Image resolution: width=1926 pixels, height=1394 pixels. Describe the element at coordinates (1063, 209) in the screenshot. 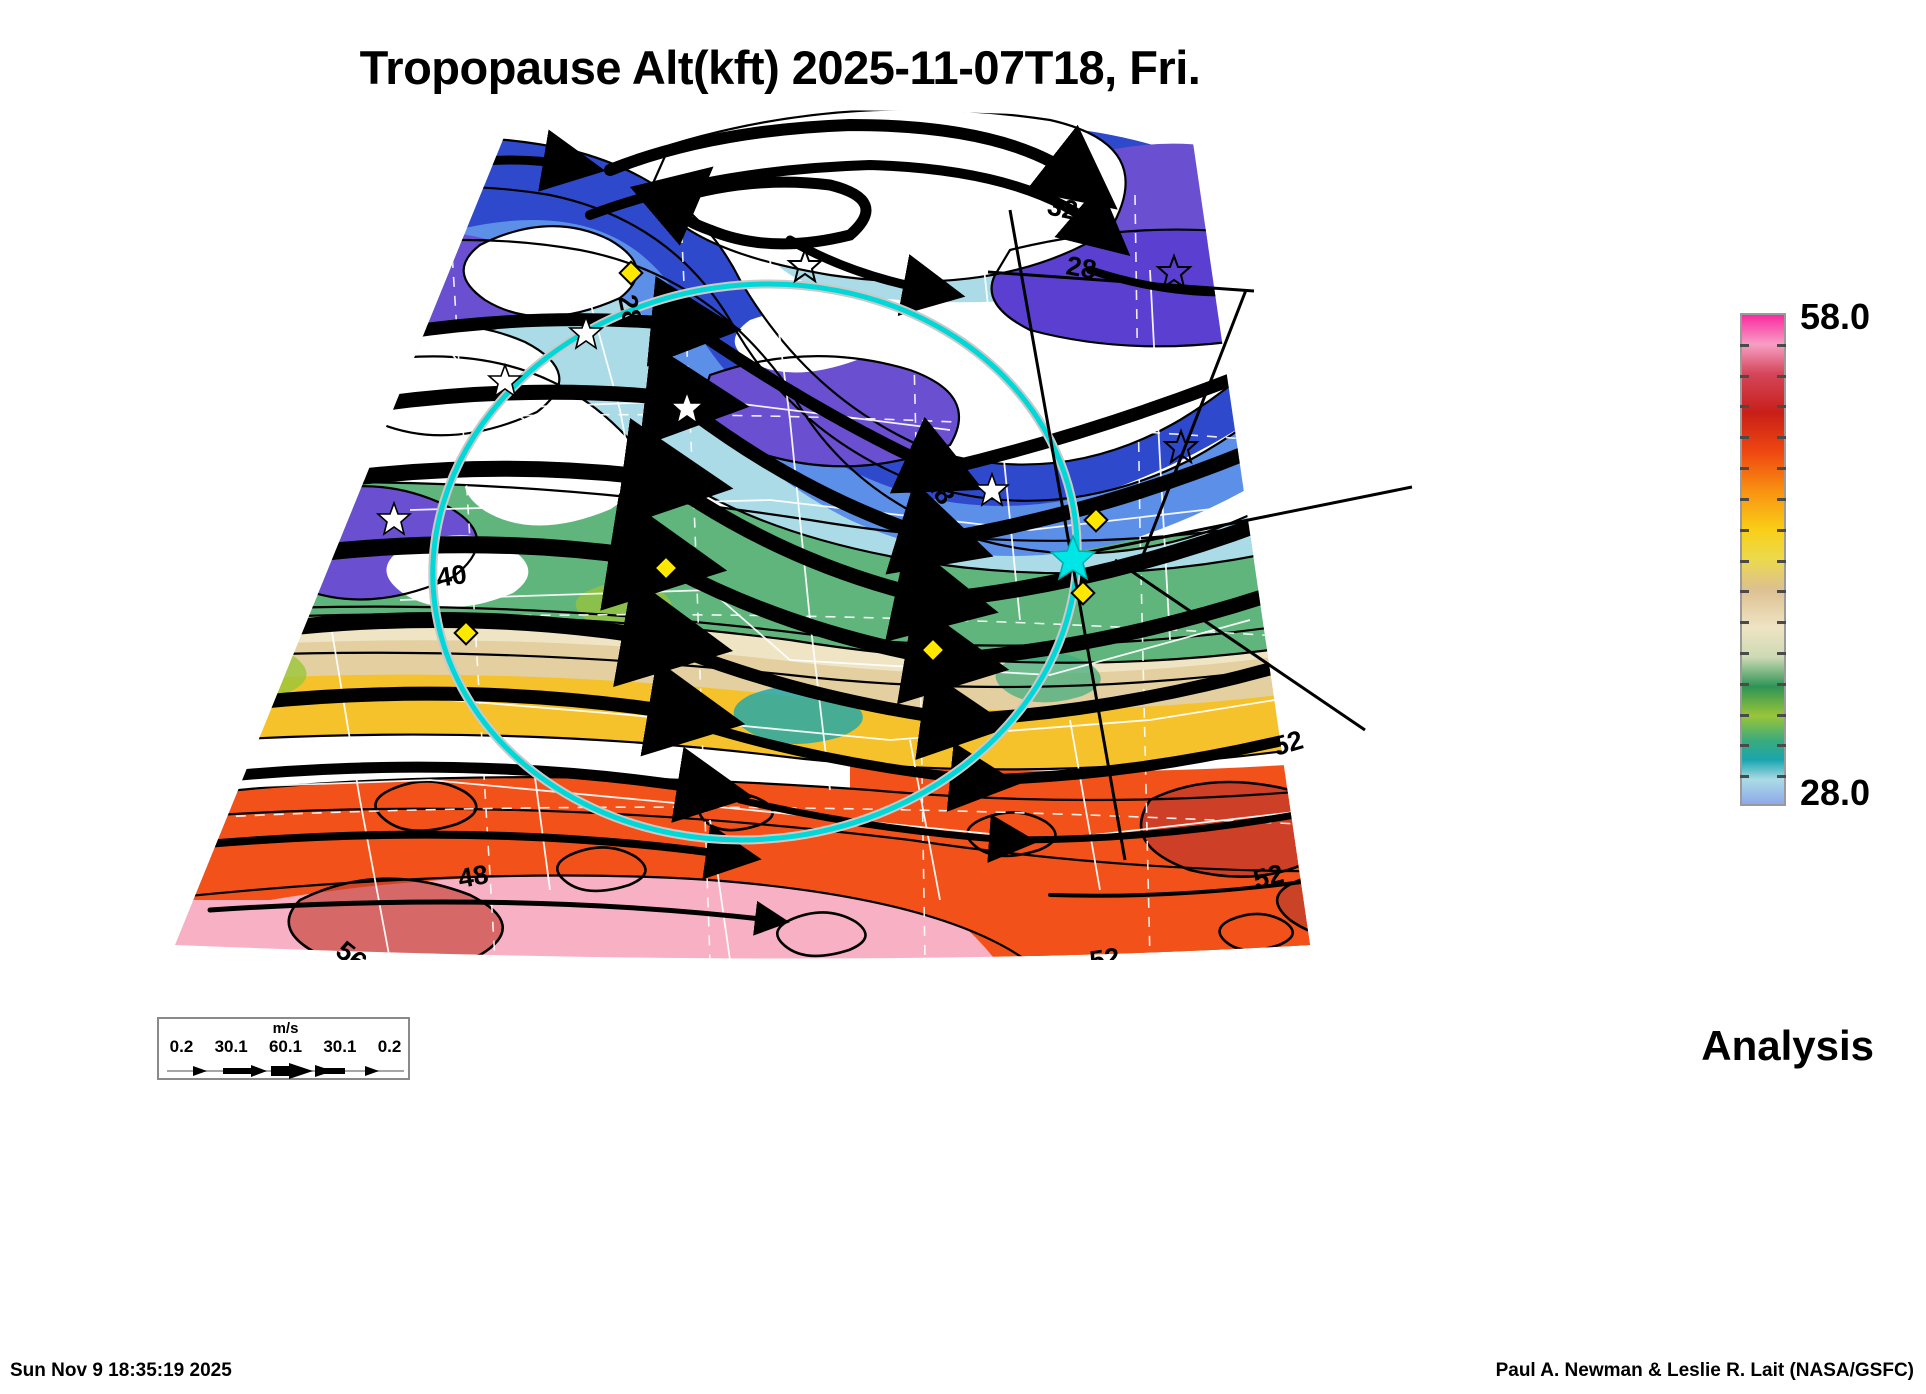

I see `contour-label: 32` at that location.